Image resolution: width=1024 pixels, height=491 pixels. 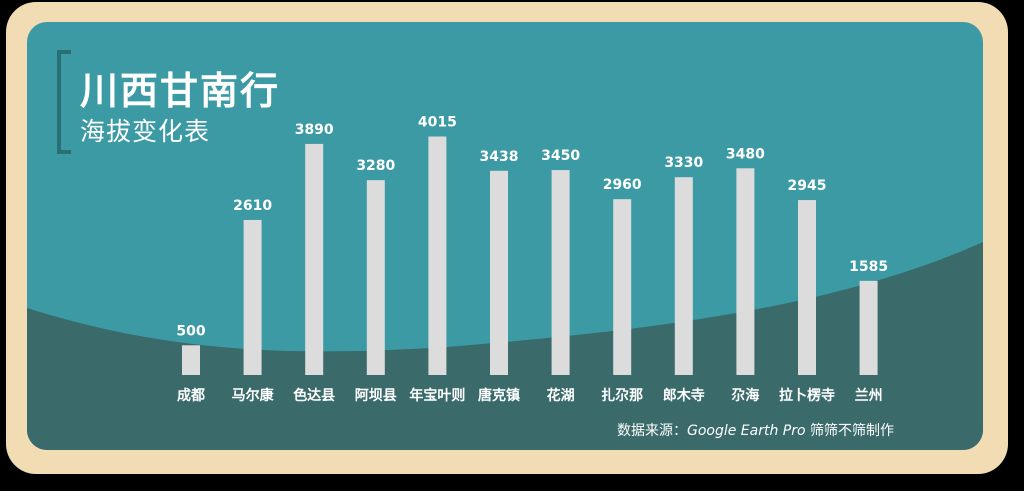 What do you see at coordinates (314, 395) in the screenshot?
I see `category-label-2: 色达县` at bounding box center [314, 395].